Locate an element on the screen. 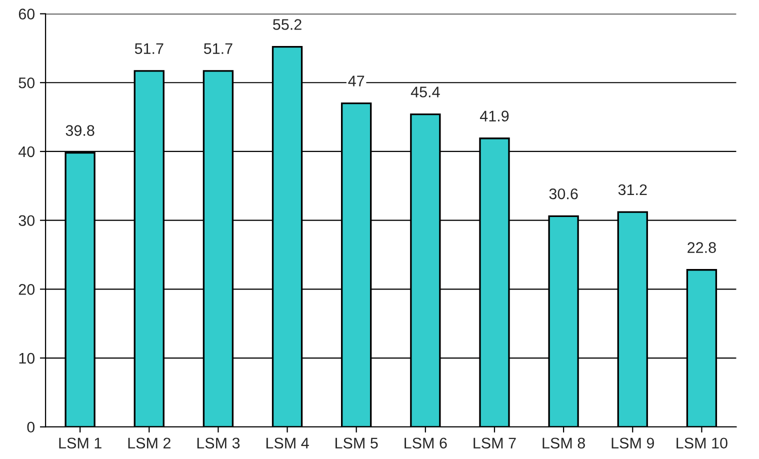  y-tick-label: 10 is located at coordinates (27, 358).